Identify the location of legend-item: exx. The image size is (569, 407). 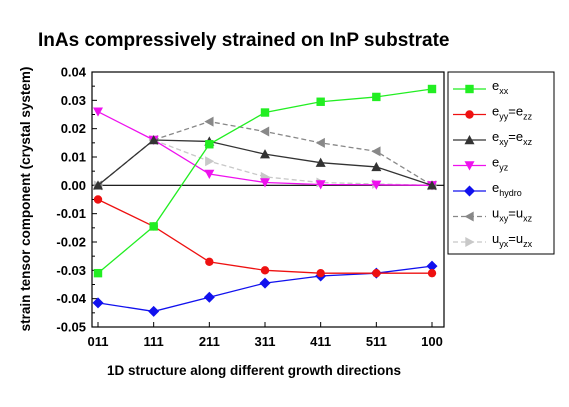
(481, 87).